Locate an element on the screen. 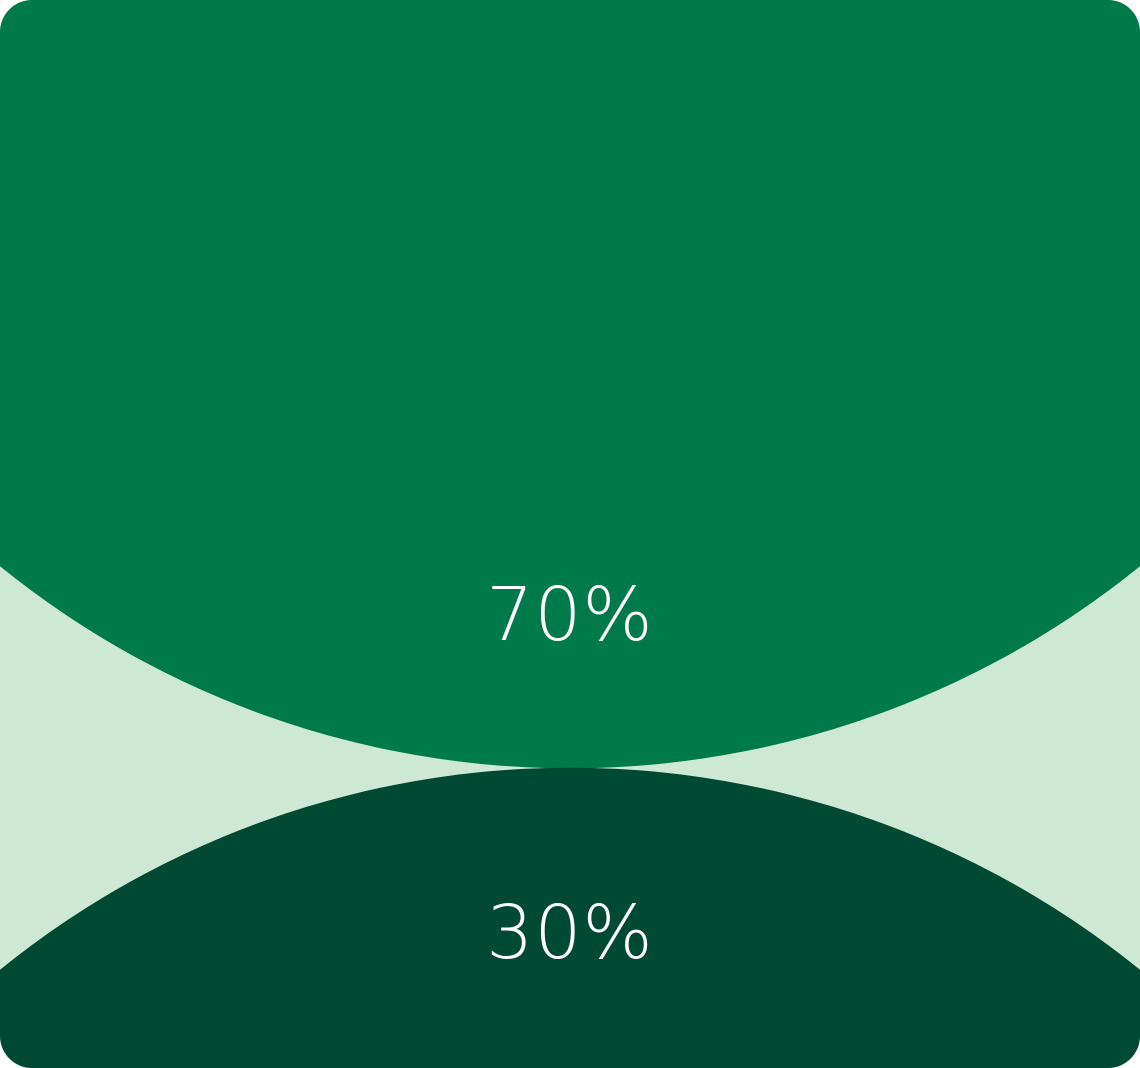  label-70-percent: 70% is located at coordinates (569, 615).